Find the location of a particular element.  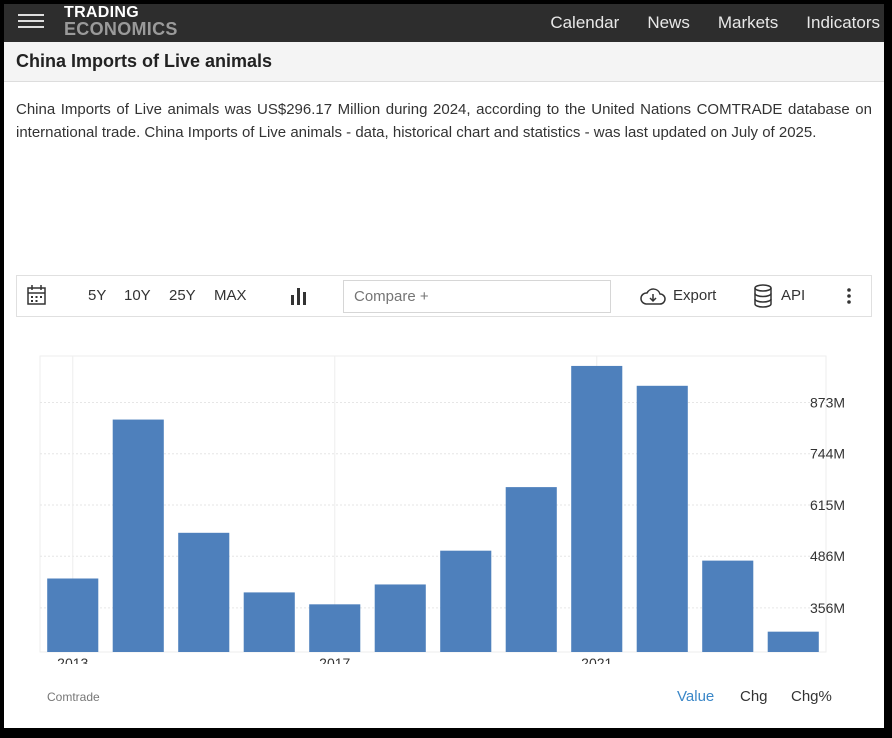

compare-input is located at coordinates (477, 296).